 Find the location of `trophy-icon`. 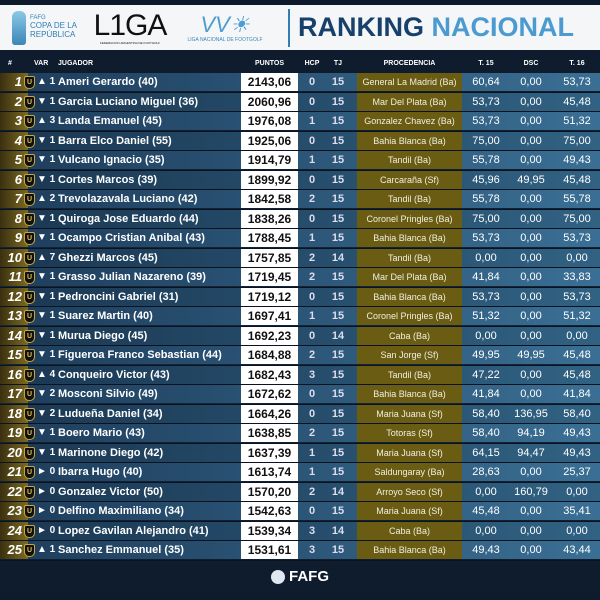

trophy-icon is located at coordinates (19, 27).